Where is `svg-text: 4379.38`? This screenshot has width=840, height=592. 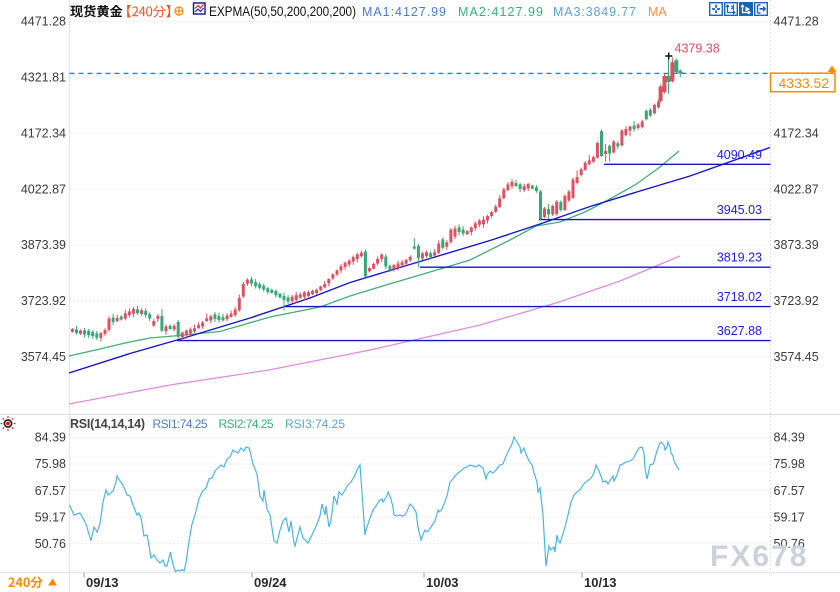 svg-text: 4379.38 is located at coordinates (697, 49).